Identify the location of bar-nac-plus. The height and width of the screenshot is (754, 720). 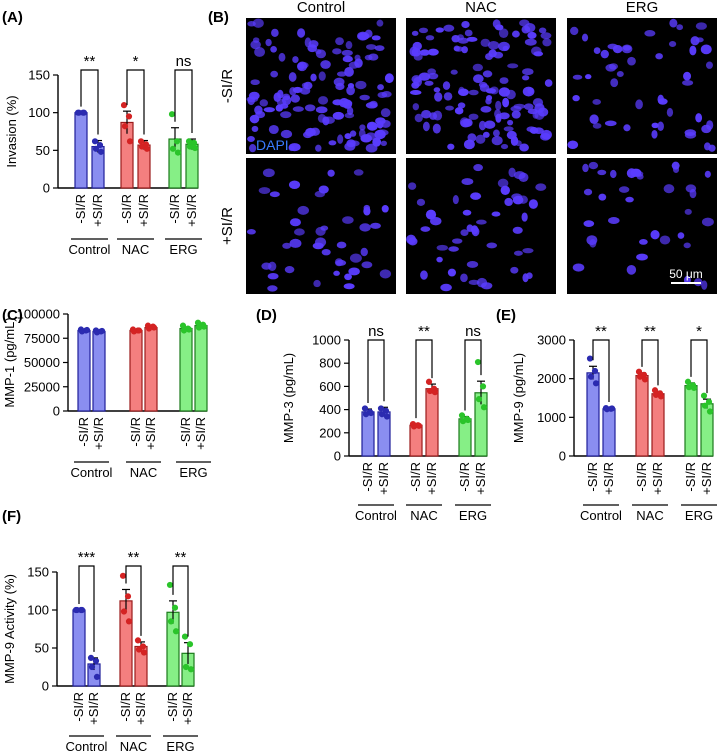
(432, 422).